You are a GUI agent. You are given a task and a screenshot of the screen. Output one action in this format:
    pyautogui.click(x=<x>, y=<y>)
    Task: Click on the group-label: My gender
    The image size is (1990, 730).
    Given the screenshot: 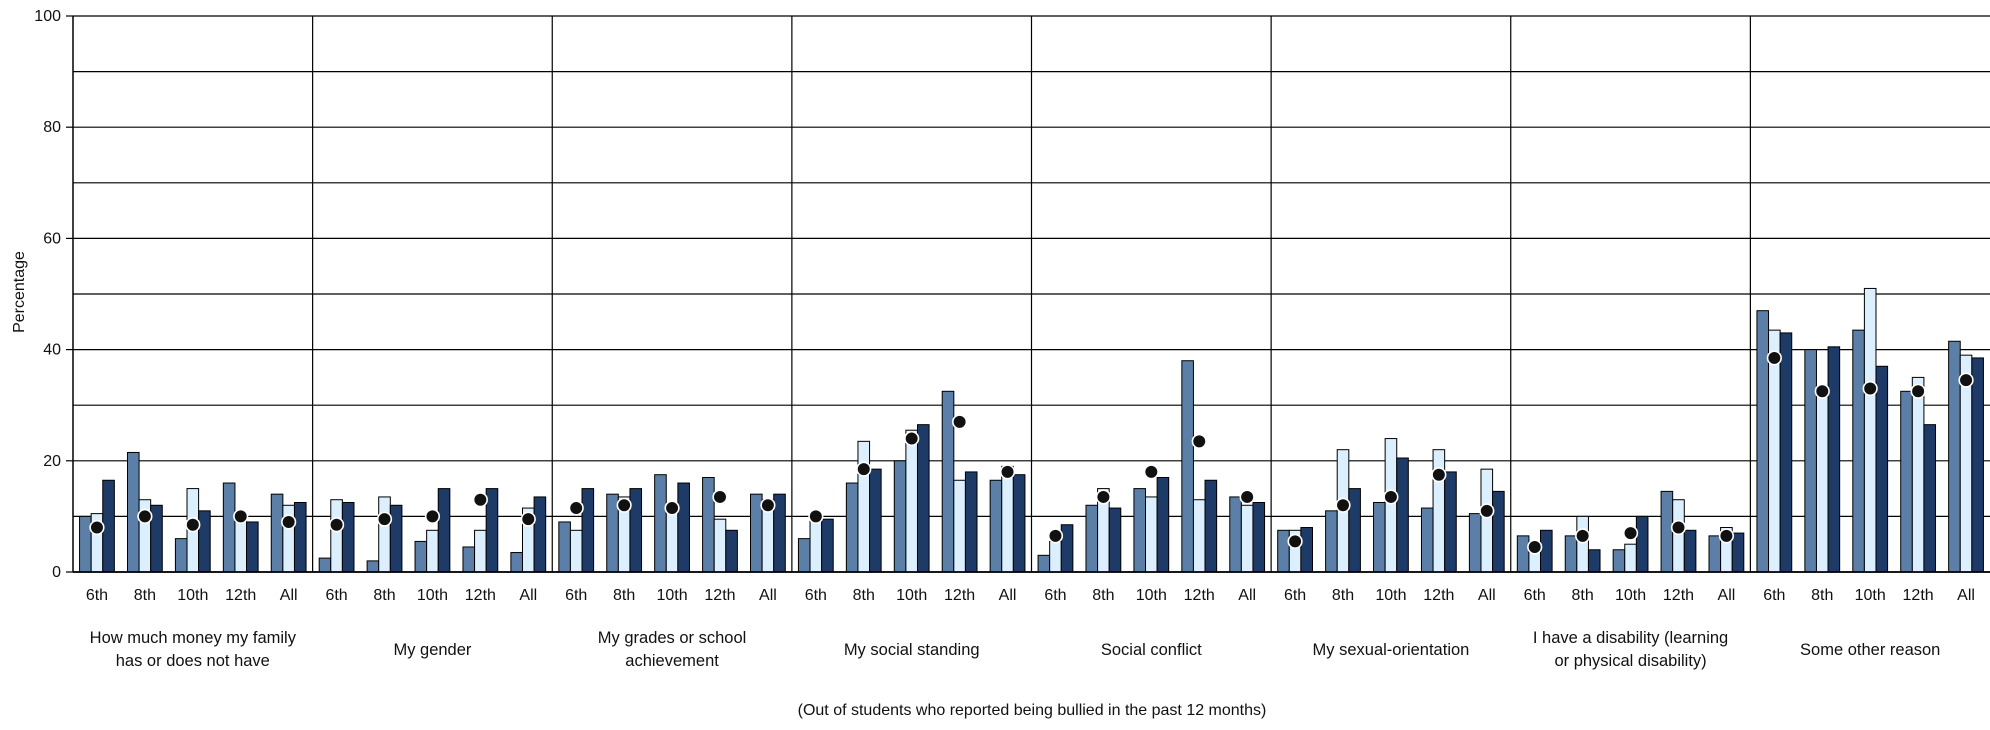 What is the action you would take?
    pyautogui.click(x=432, y=650)
    